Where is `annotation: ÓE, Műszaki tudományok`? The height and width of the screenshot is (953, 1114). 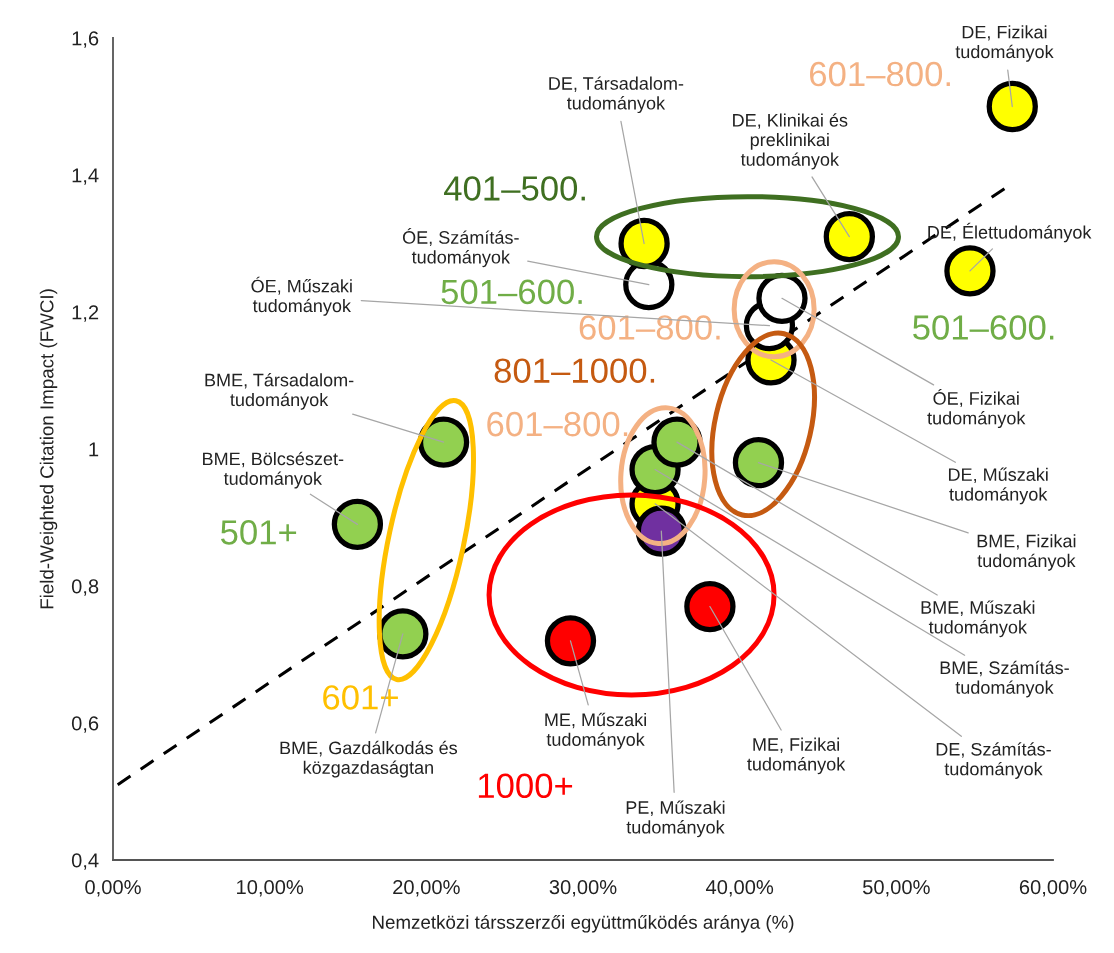
annotation: ÓE, Műszaki tudományok is located at coordinates (301, 296).